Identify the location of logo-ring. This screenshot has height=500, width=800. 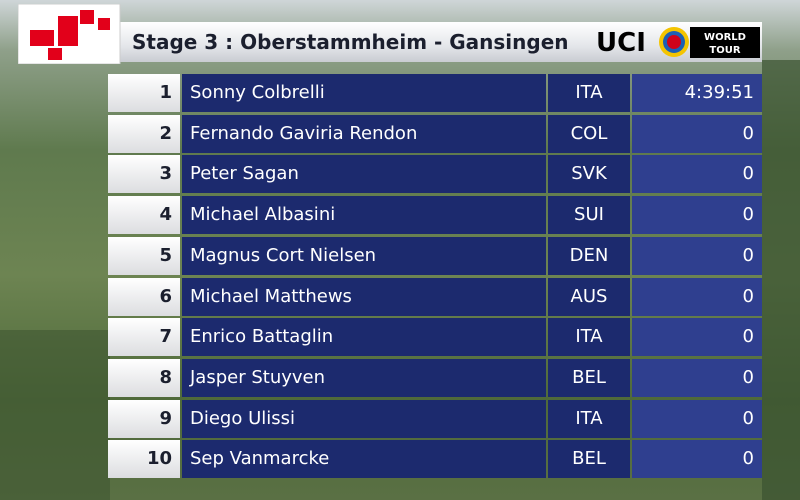
(674, 42).